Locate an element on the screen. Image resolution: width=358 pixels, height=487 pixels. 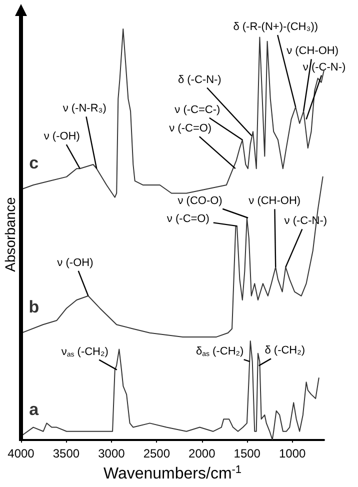
annotation: δ (-R-(N+)-(CH₃)) is located at coordinates (275, 27).